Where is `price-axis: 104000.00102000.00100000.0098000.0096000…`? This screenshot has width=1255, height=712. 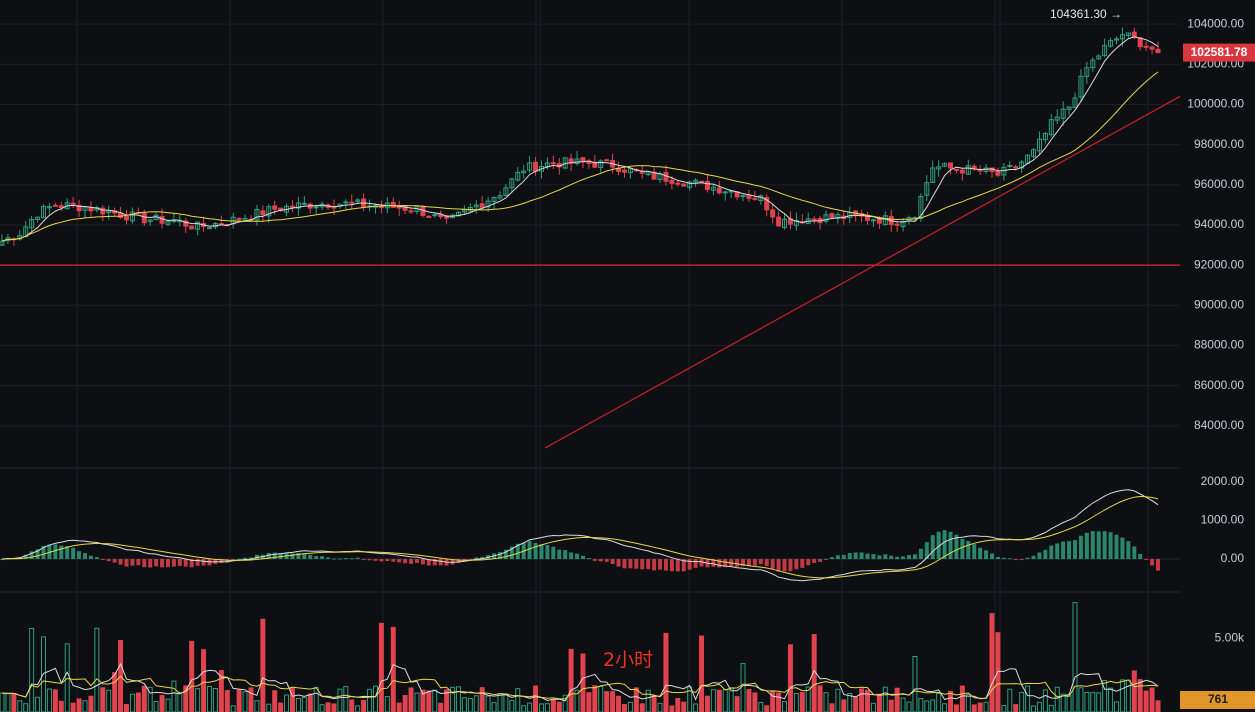 price-axis: 104000.00102000.00100000.0098000.0096000… is located at coordinates (1217, 356).